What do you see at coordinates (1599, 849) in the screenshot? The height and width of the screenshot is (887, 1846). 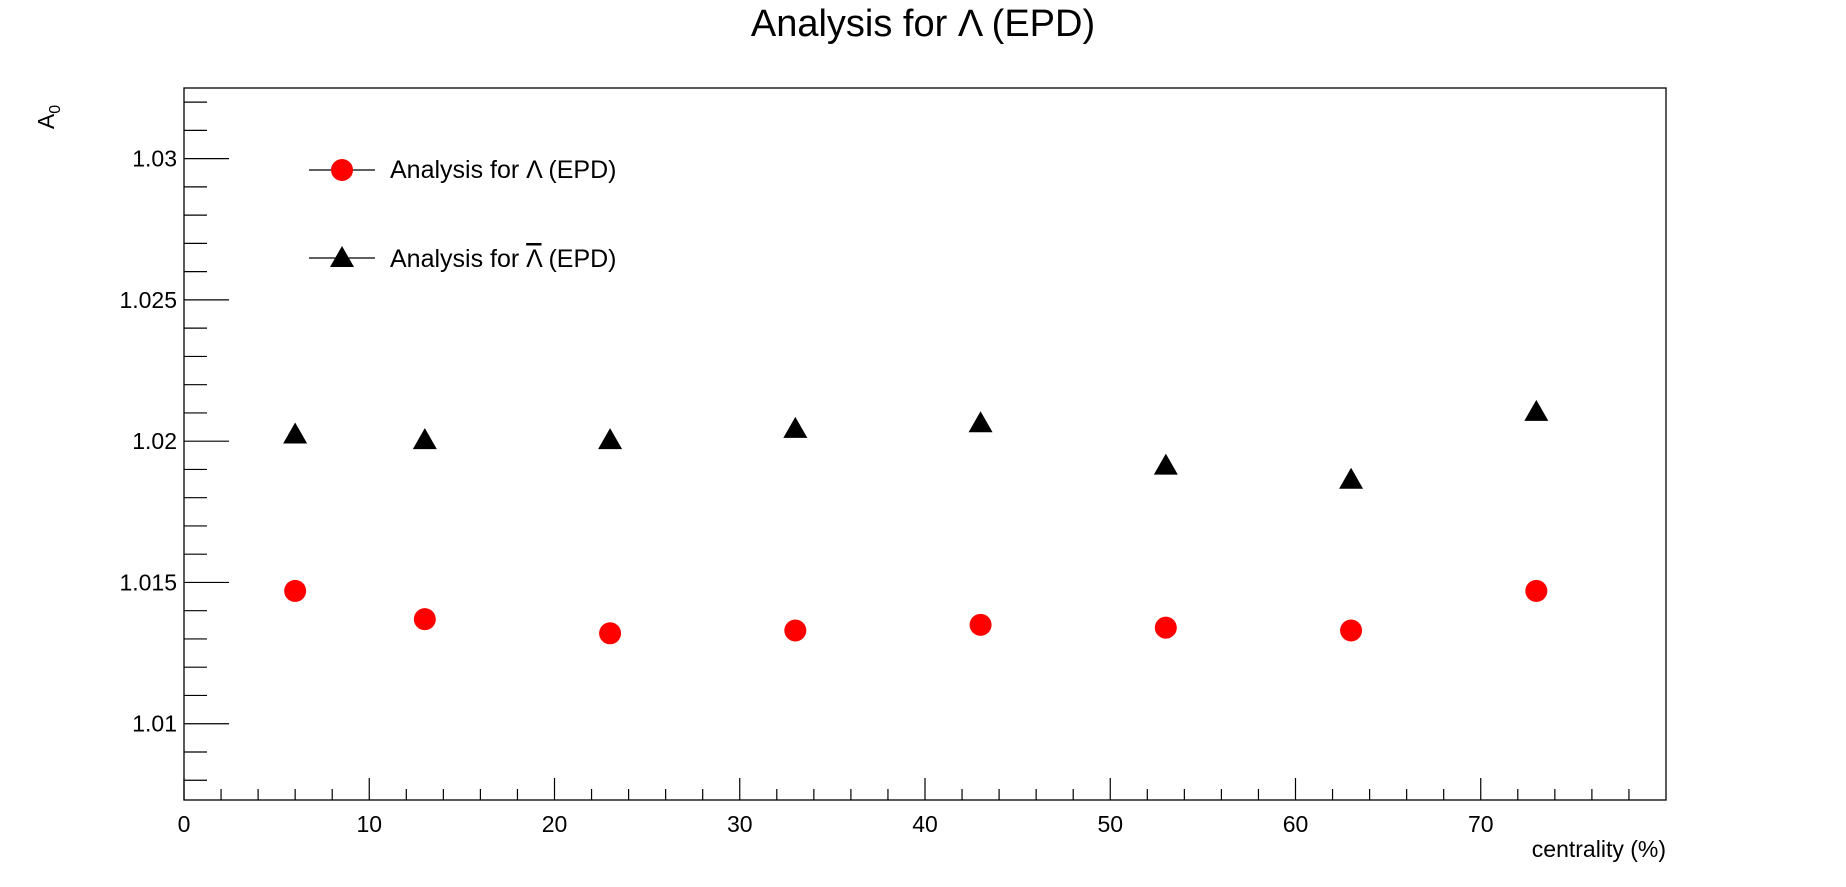 I see `x-axis-label: centrality (%)` at bounding box center [1599, 849].